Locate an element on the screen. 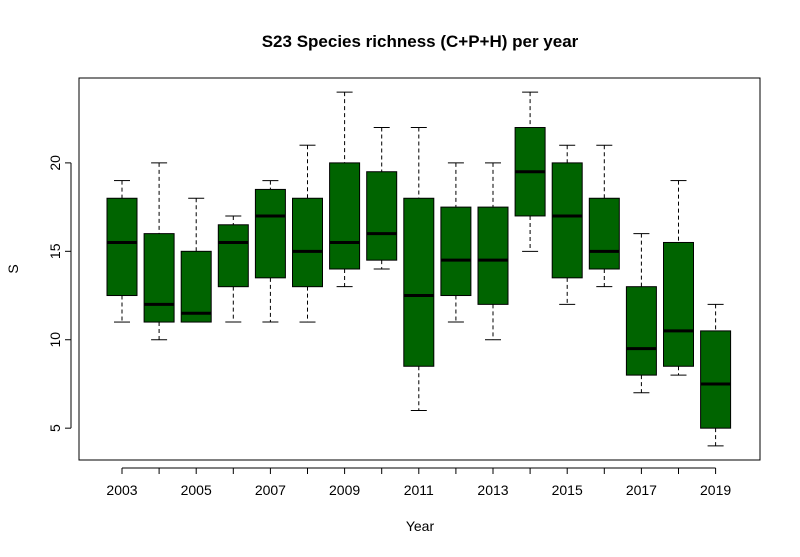 The width and height of the screenshot is (800, 557). y-tick-label: 5 is located at coordinates (55, 428).